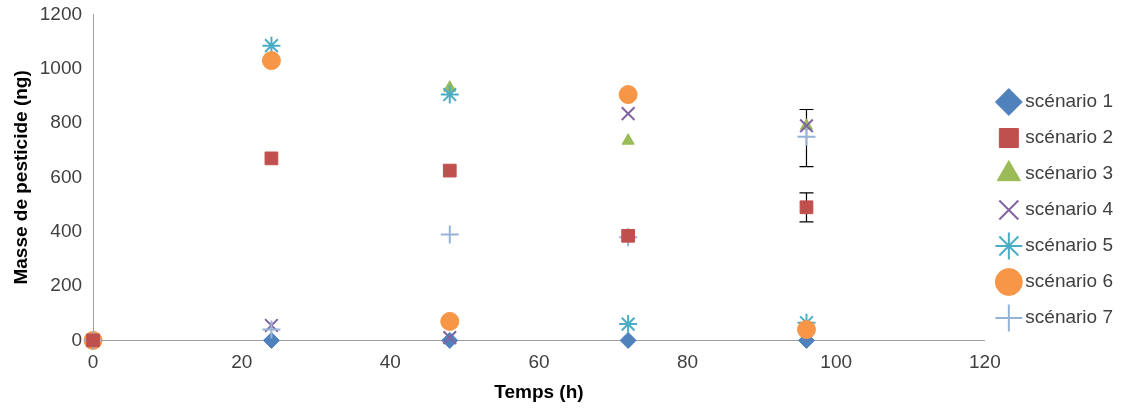 The width and height of the screenshot is (1133, 412). What do you see at coordinates (66, 122) in the screenshot?
I see `y-tick-label: 800` at bounding box center [66, 122].